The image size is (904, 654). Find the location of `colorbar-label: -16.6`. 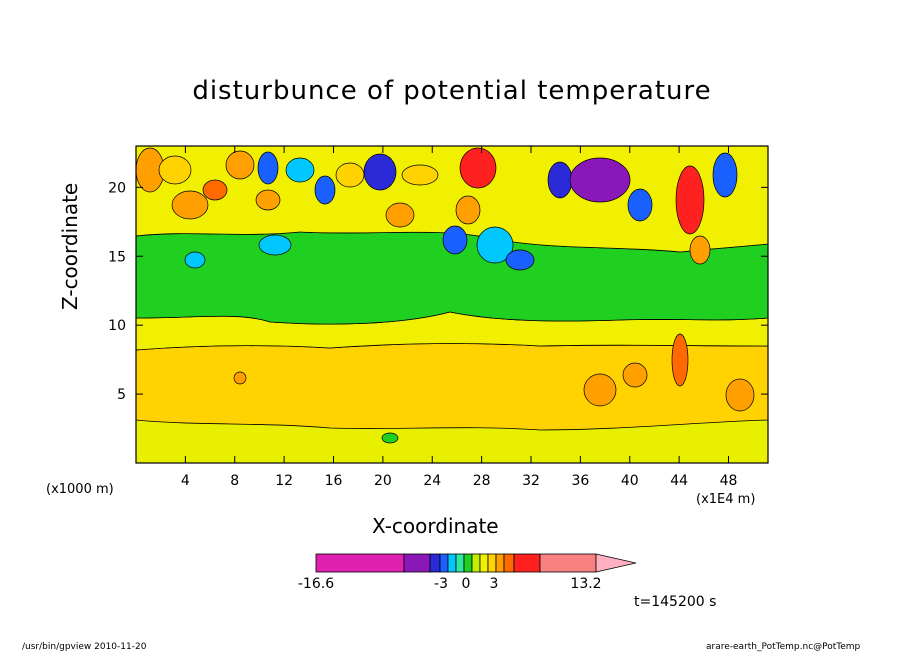

colorbar-label: -16.6 is located at coordinates (316, 584).